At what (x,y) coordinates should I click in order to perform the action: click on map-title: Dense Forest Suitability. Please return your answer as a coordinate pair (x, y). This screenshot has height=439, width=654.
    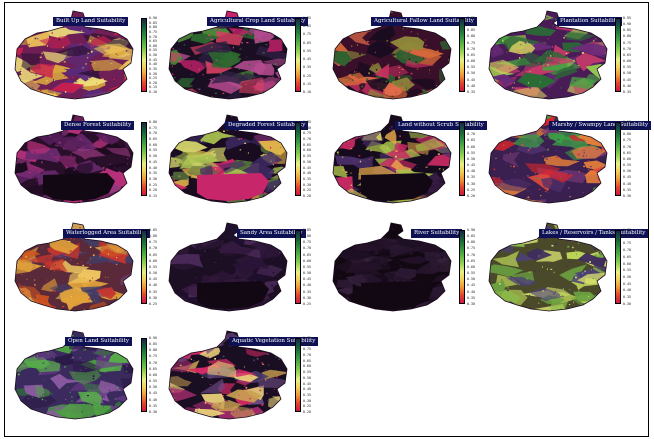
    Looking at the image, I should click on (98, 125).